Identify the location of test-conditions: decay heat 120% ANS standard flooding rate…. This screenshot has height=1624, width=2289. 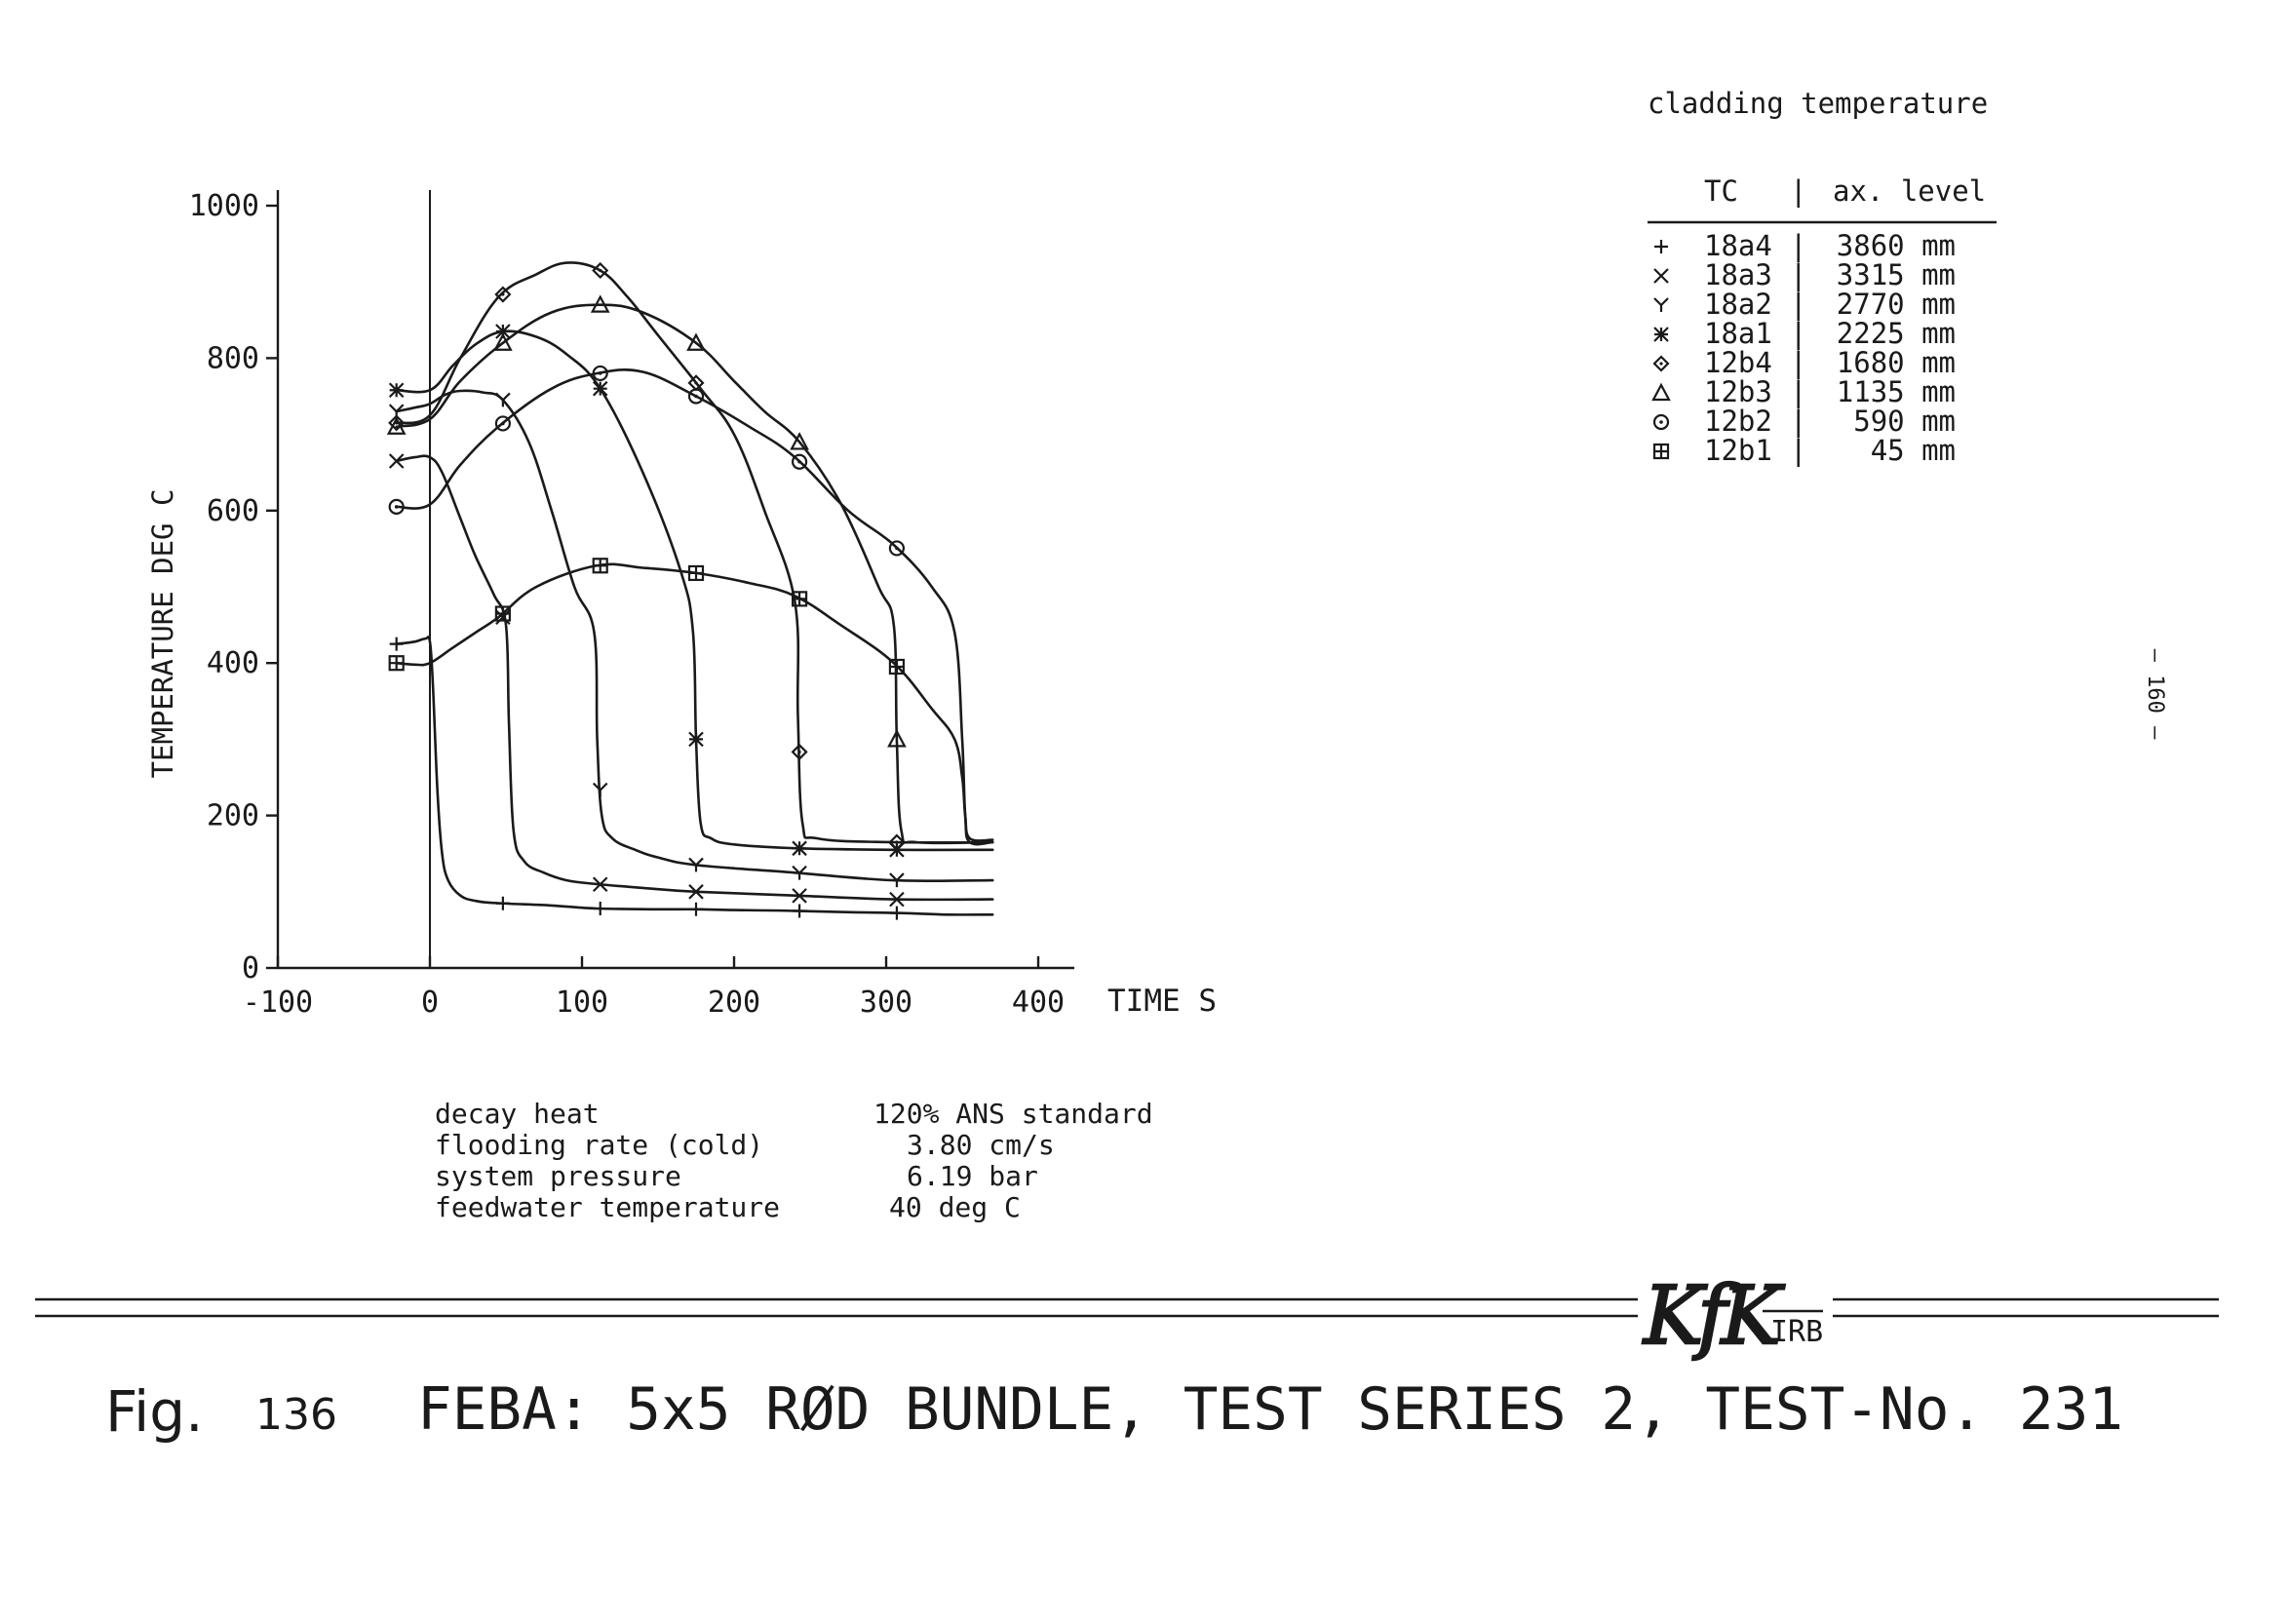
(794, 1160).